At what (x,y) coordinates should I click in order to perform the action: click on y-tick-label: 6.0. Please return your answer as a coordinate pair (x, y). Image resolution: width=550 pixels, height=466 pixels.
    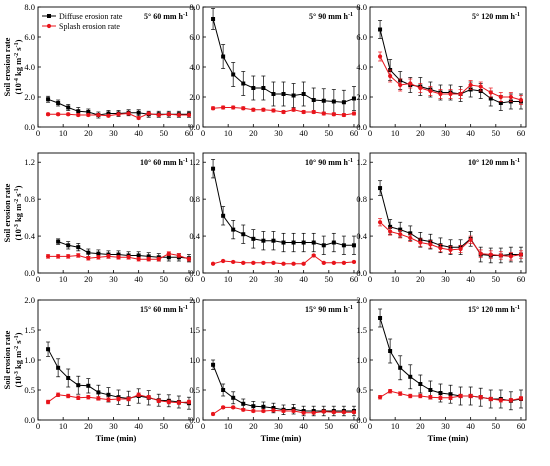
    Looking at the image, I should click on (29, 37).